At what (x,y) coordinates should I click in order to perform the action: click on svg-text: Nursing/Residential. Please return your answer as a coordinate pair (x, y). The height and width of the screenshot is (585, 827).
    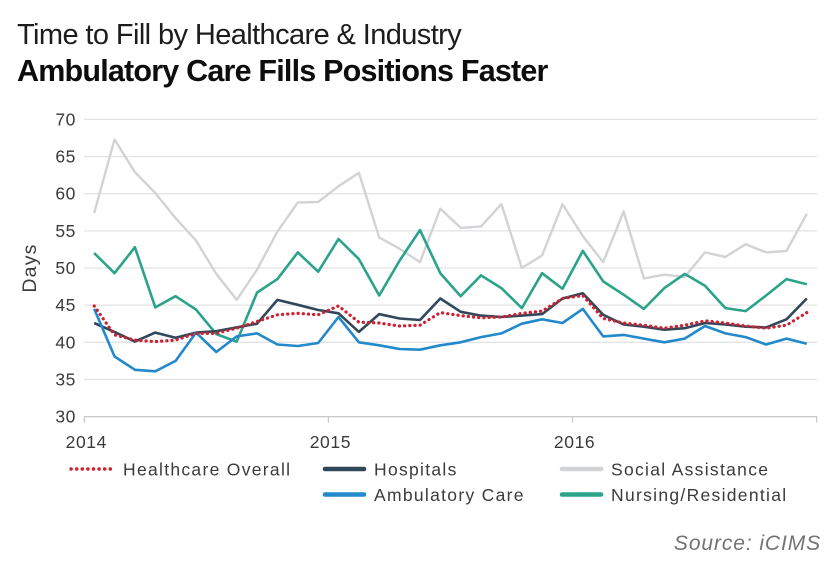
    Looking at the image, I should click on (699, 495).